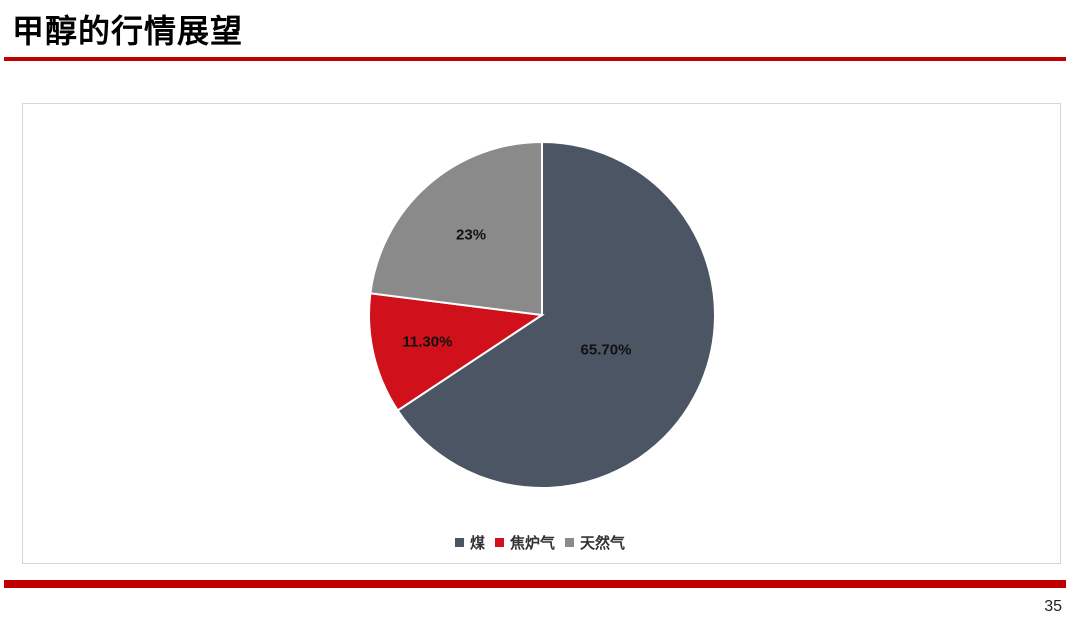 The height and width of the screenshot is (623, 1080). I want to click on chart-legend: 煤 焦炉气 天然气, so click(540, 542).